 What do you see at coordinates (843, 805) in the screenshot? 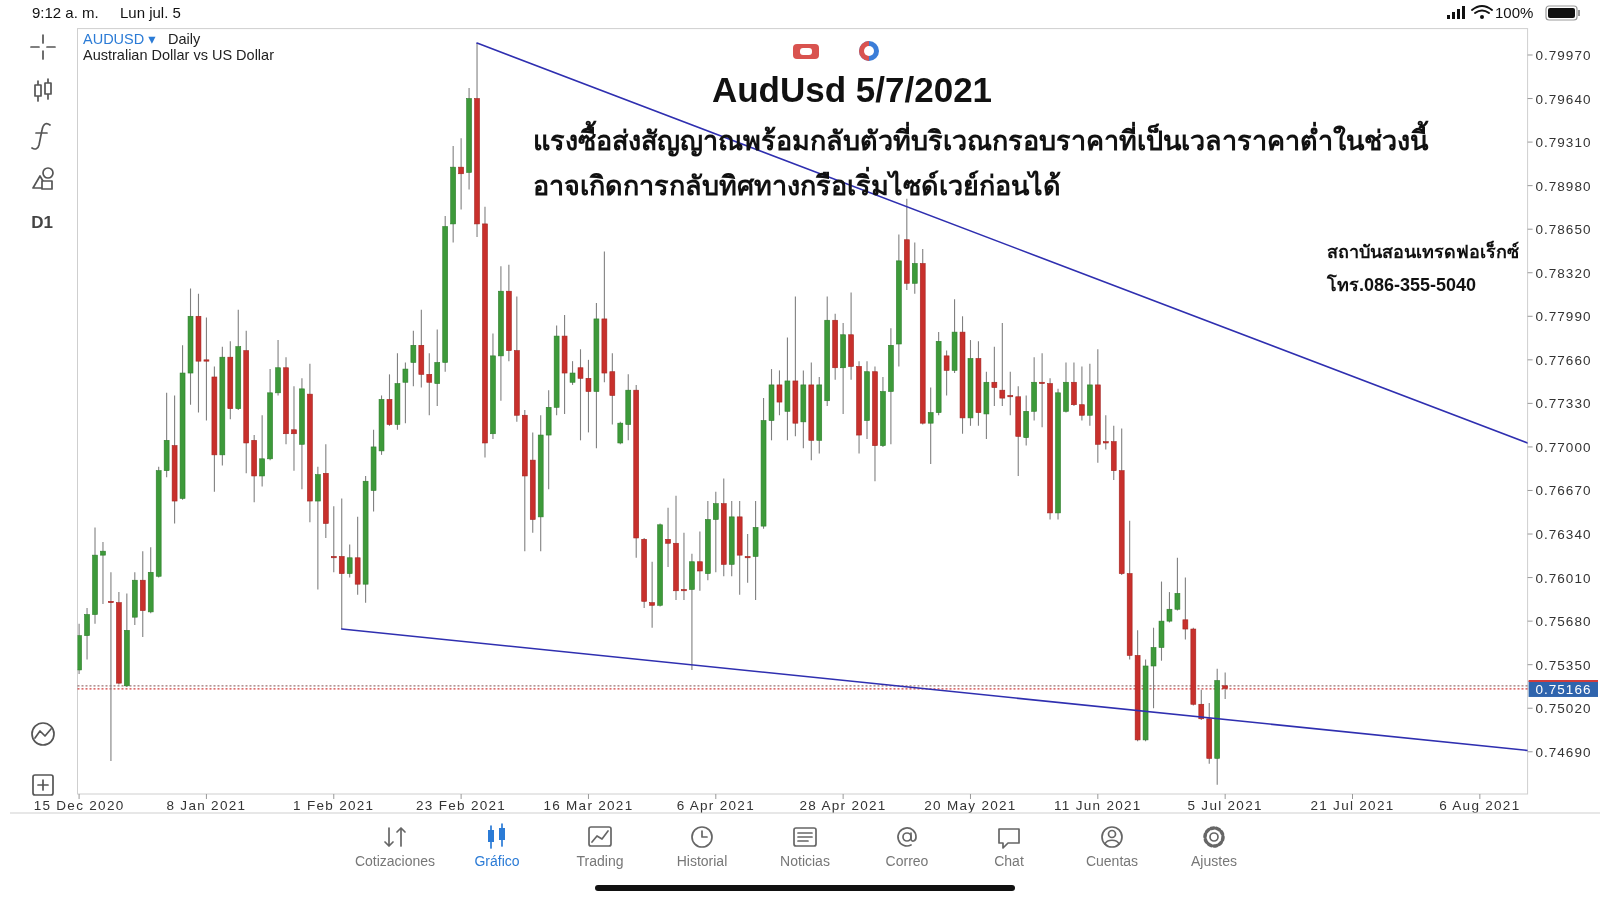
I see `x-tick-label: 28 Apr 2021` at bounding box center [843, 805].